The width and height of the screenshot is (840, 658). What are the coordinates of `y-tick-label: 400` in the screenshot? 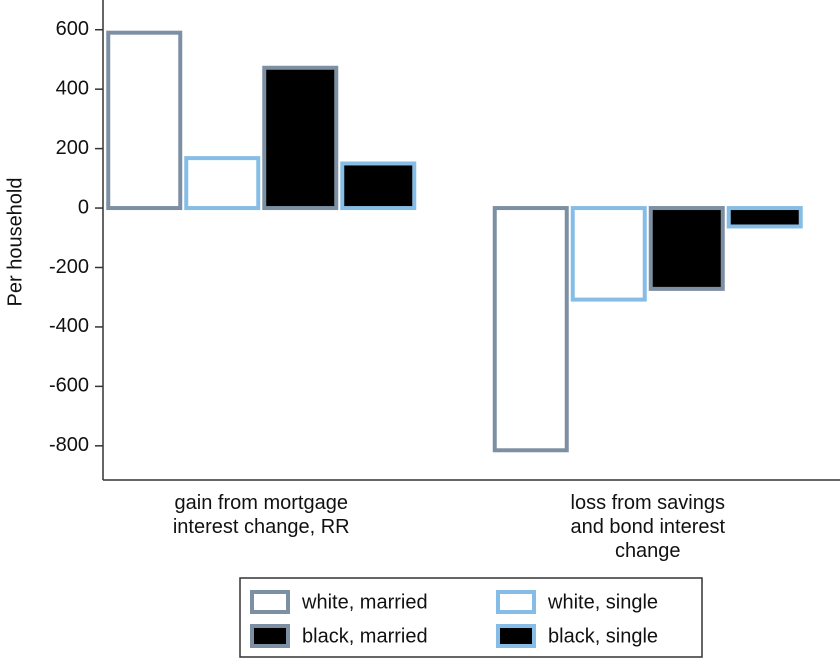 It's located at (72, 88).